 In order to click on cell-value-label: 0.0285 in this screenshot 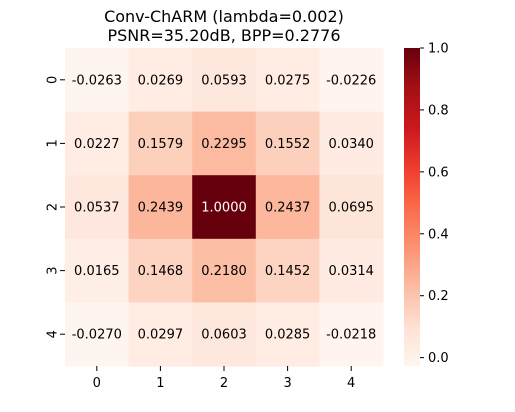, I will do `click(288, 335)`.